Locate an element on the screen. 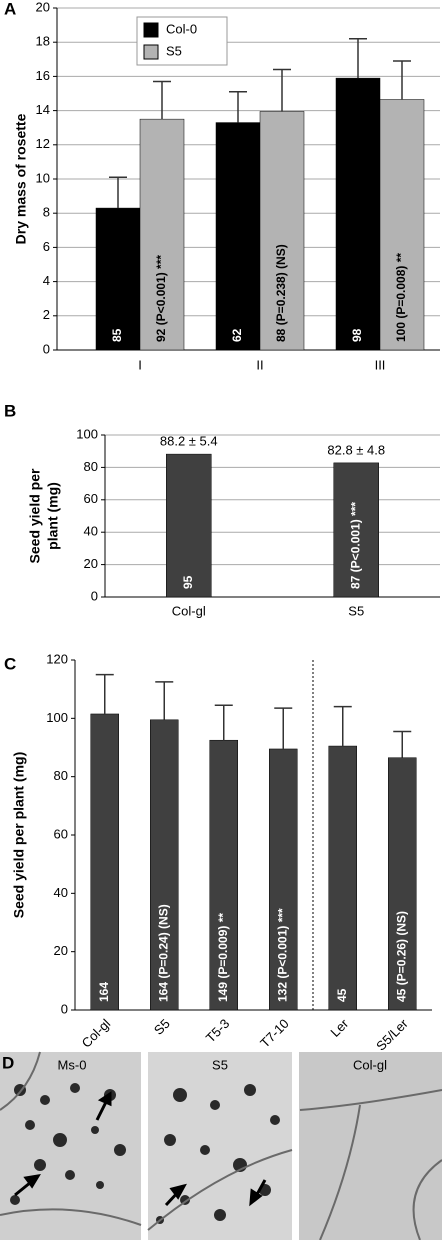 The image size is (442, 1240). y-axis-label: Seed yield per plant (mg) is located at coordinates (19, 835).